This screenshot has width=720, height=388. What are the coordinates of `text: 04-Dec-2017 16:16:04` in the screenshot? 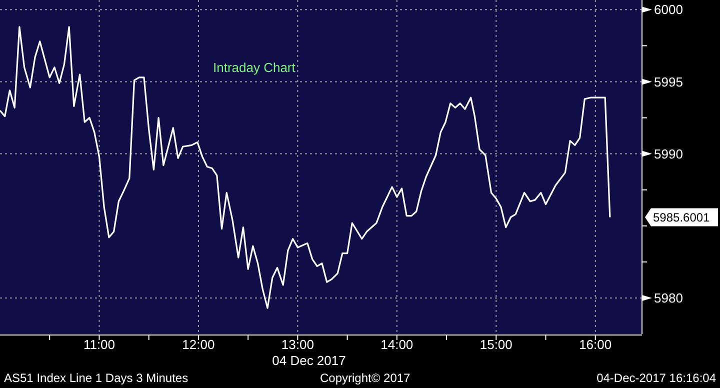 It's located at (656, 378).